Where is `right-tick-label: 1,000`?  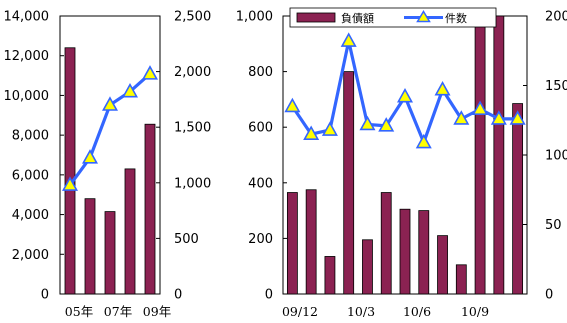
right-tick-label: 1,000 is located at coordinates (192, 183).